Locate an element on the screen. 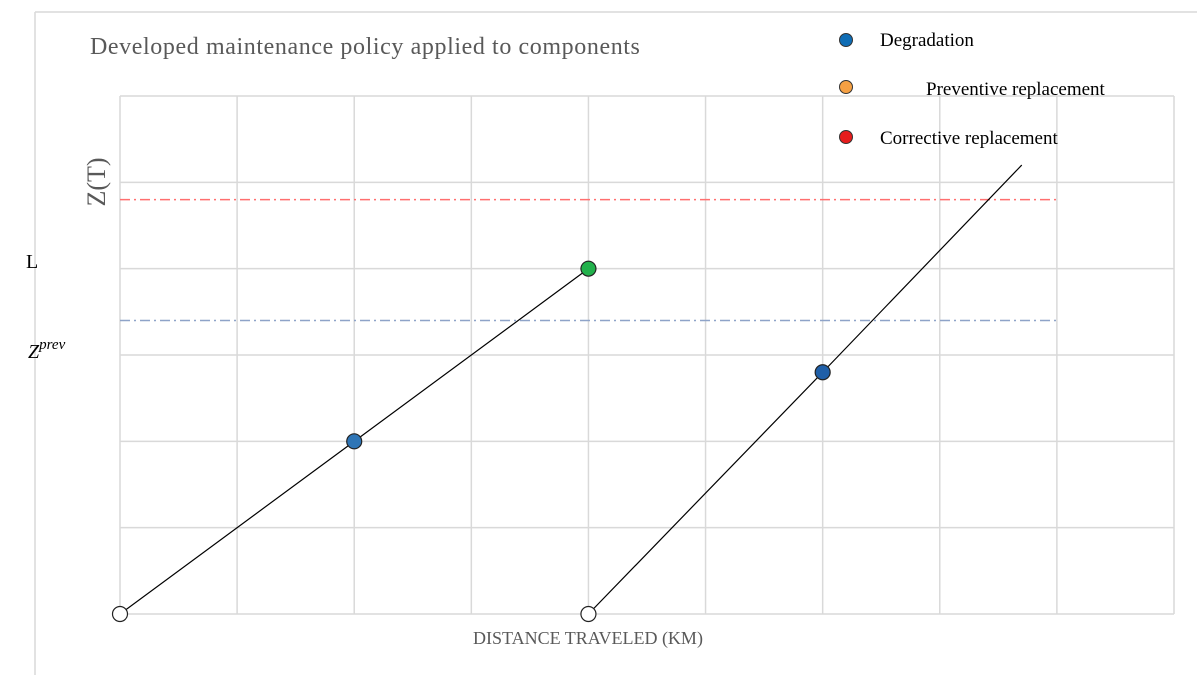  threshold-label-zprev: Zprev is located at coordinates (47, 350).